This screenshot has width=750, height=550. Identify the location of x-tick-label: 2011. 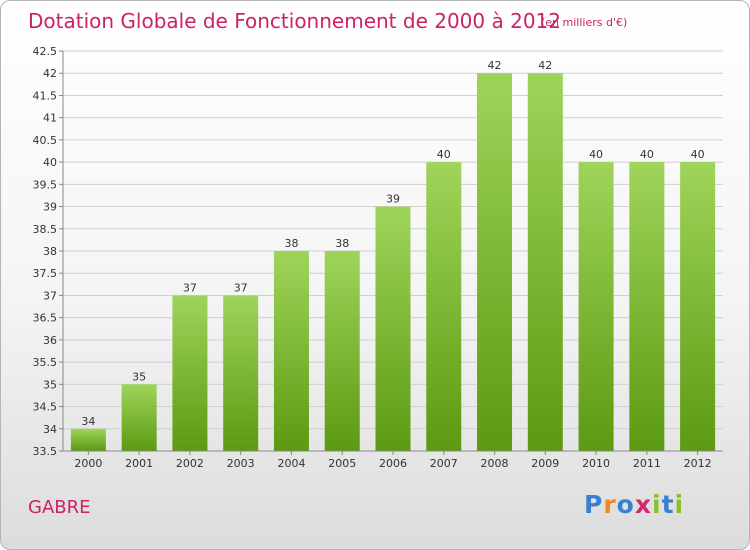
(647, 463).